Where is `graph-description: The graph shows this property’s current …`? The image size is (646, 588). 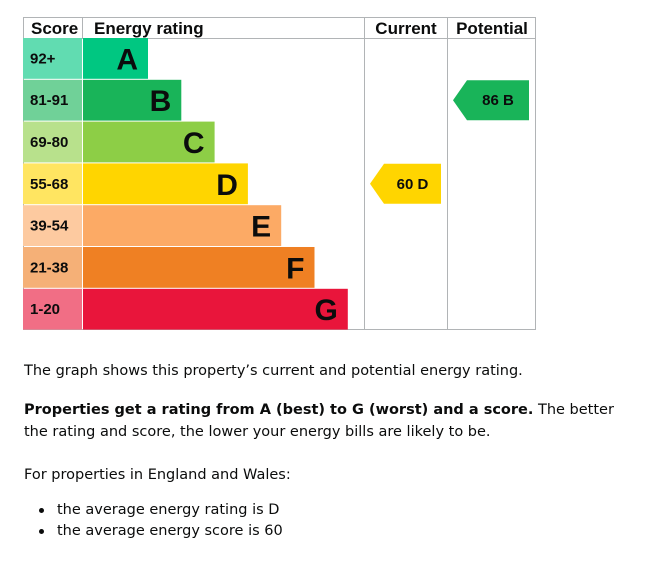 graph-description: The graph shows this property’s current … is located at coordinates (273, 371).